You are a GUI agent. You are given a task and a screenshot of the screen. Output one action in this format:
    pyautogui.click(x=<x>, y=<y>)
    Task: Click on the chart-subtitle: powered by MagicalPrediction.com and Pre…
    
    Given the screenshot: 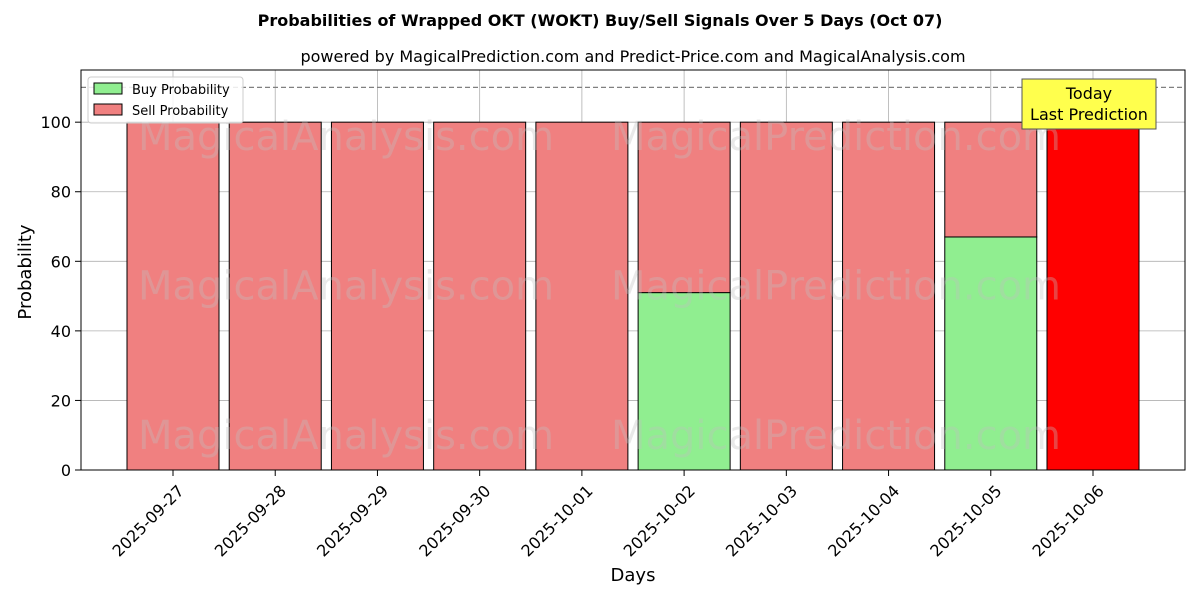 What is the action you would take?
    pyautogui.click(x=632, y=56)
    